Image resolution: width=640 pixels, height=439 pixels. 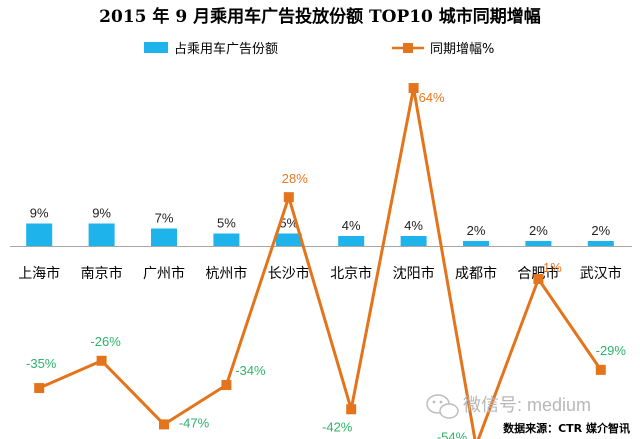 I want to click on category-label: 上海市, so click(x=39, y=273).